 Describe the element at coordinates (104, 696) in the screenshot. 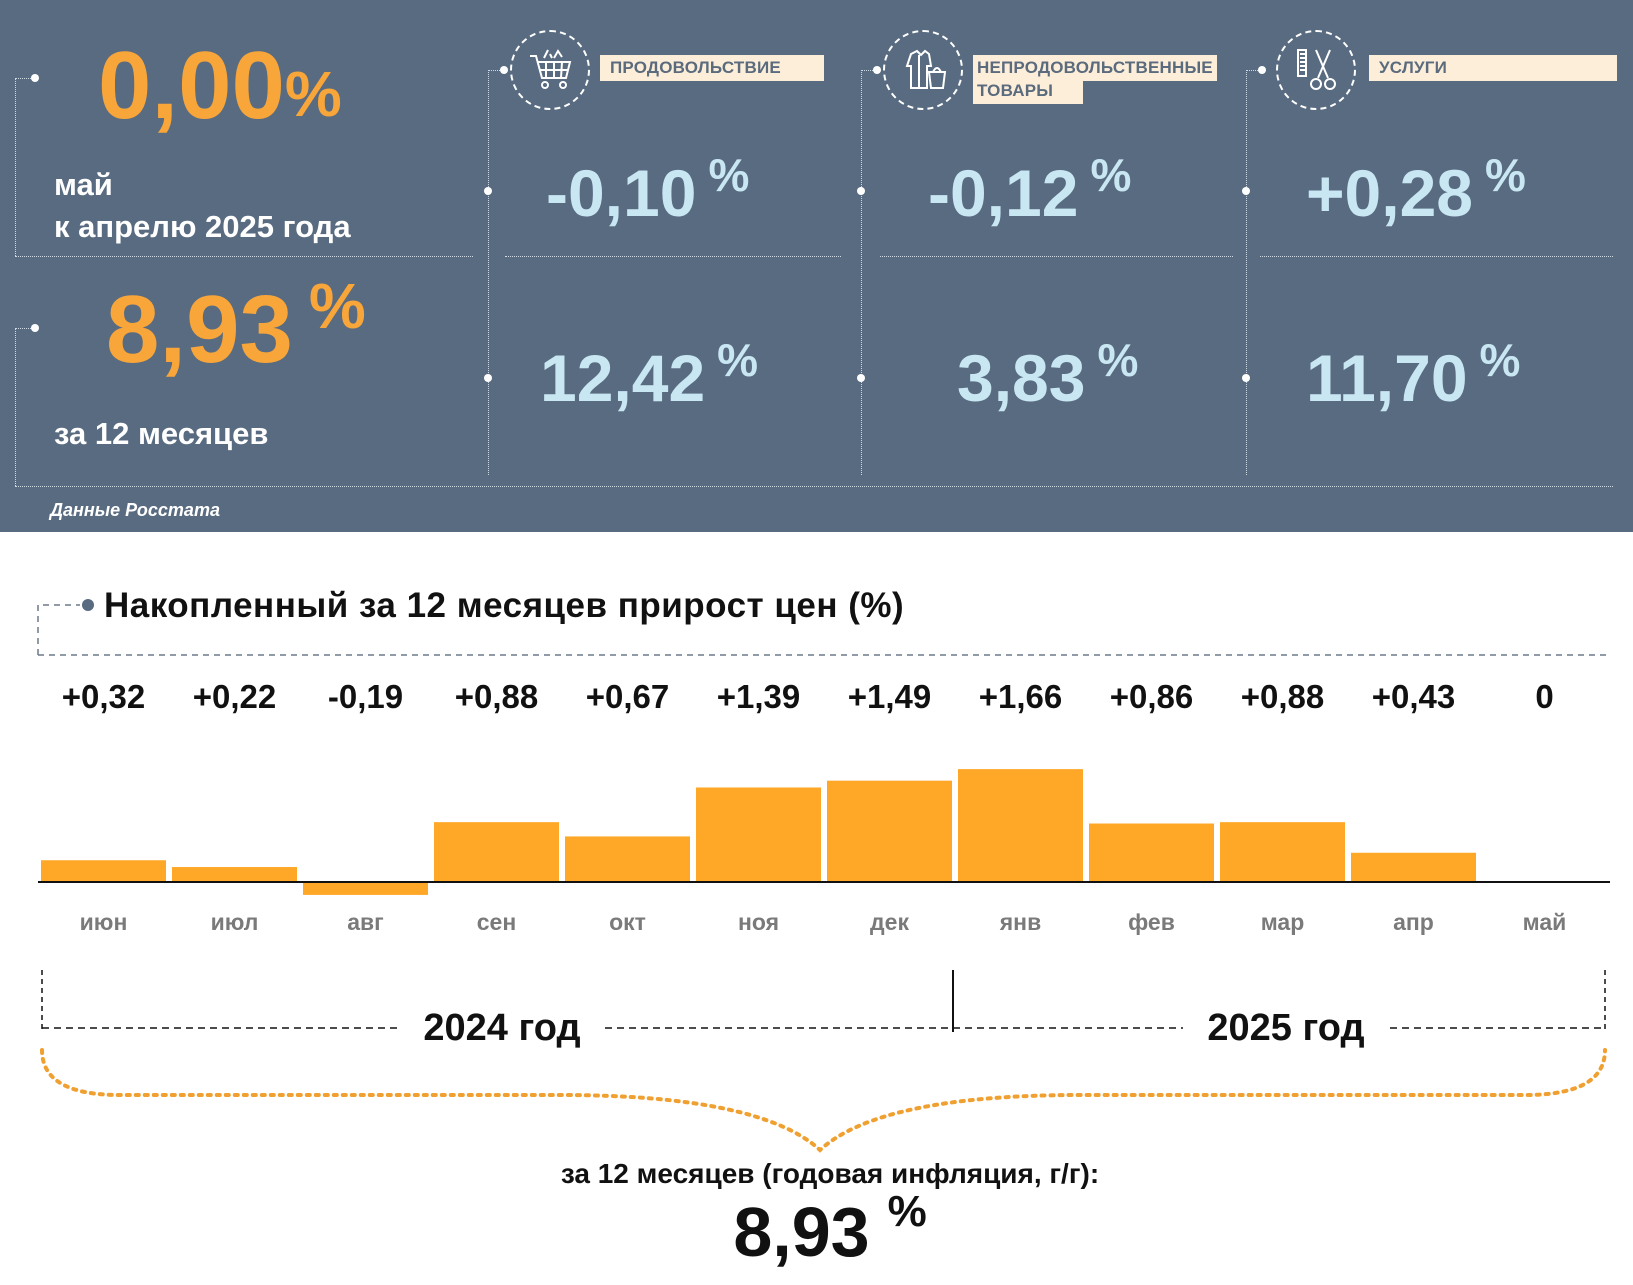

I see `value-label-июн: +0,32` at that location.